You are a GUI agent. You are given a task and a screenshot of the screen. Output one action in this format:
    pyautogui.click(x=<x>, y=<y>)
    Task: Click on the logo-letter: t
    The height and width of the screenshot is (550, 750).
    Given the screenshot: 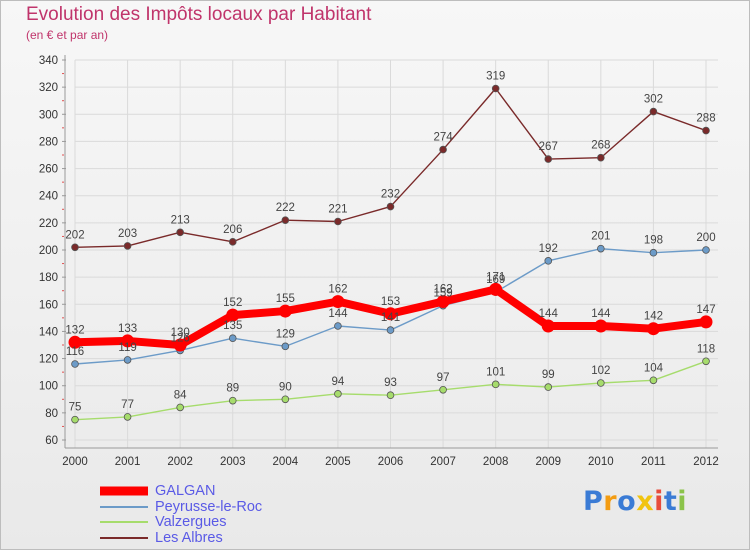 What is the action you would take?
    pyautogui.click(x=670, y=501)
    